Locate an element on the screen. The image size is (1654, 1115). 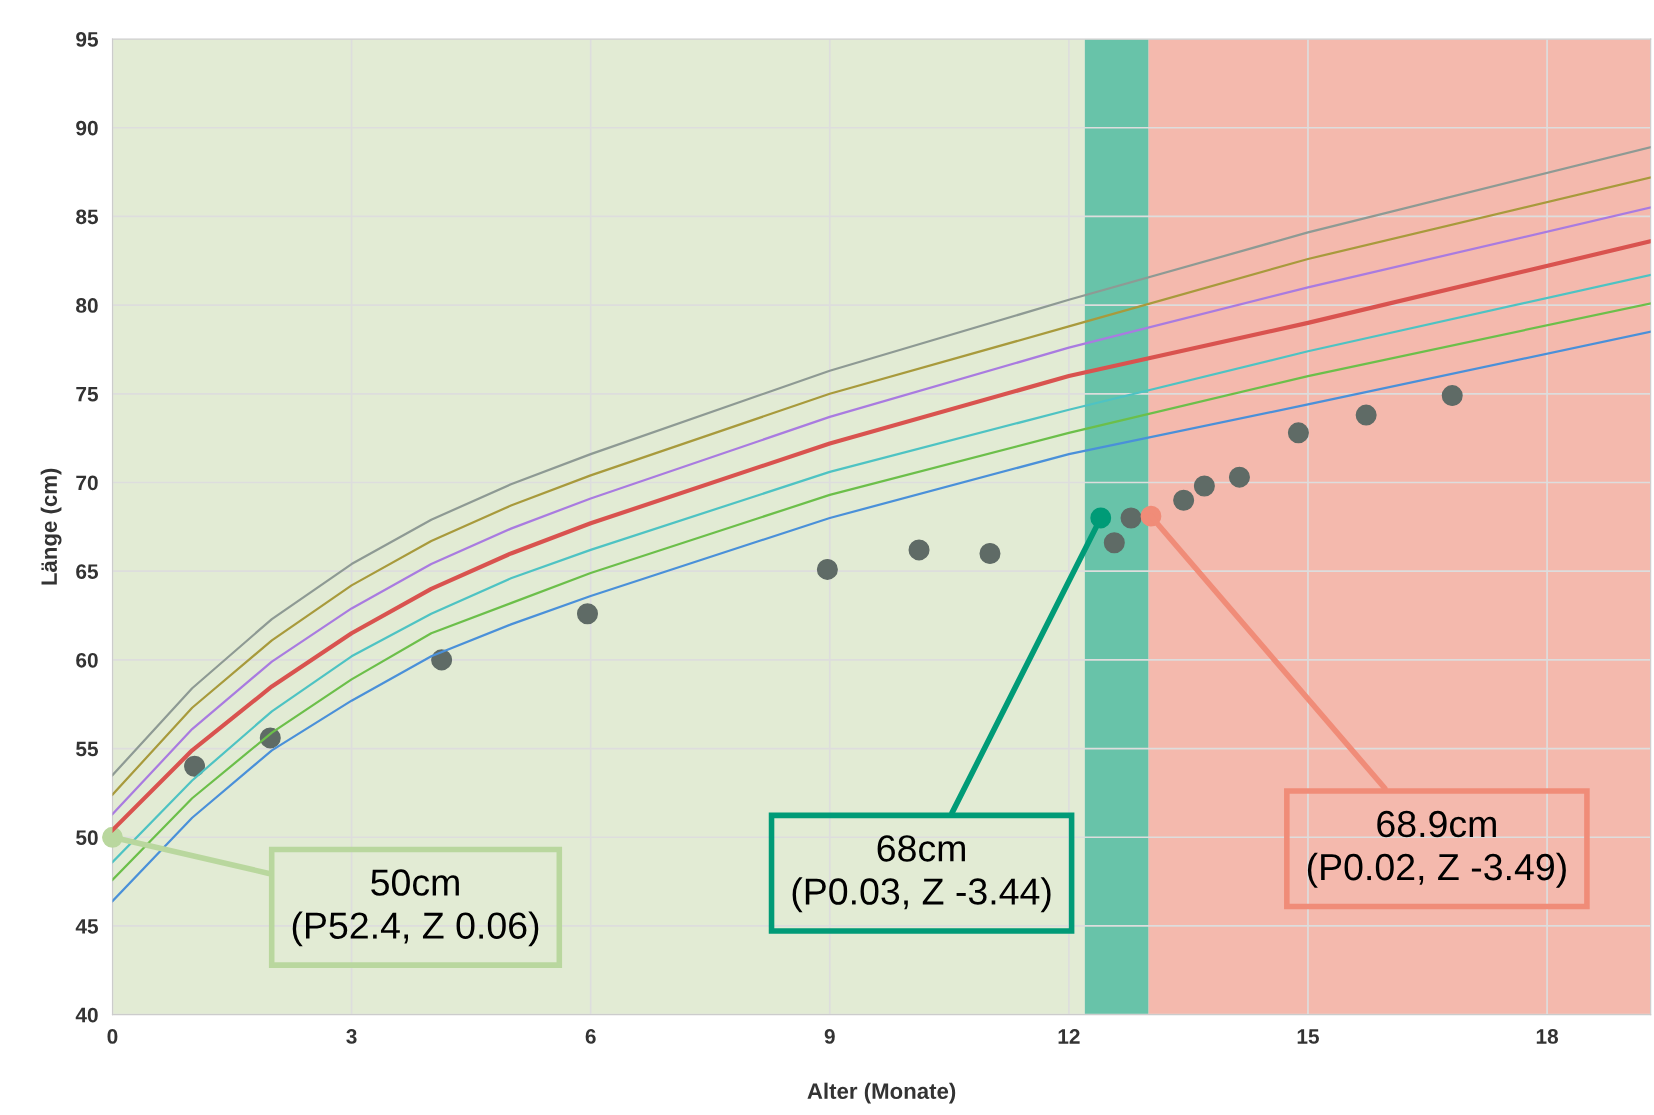
y-tick-label: 80 is located at coordinates (87, 305).